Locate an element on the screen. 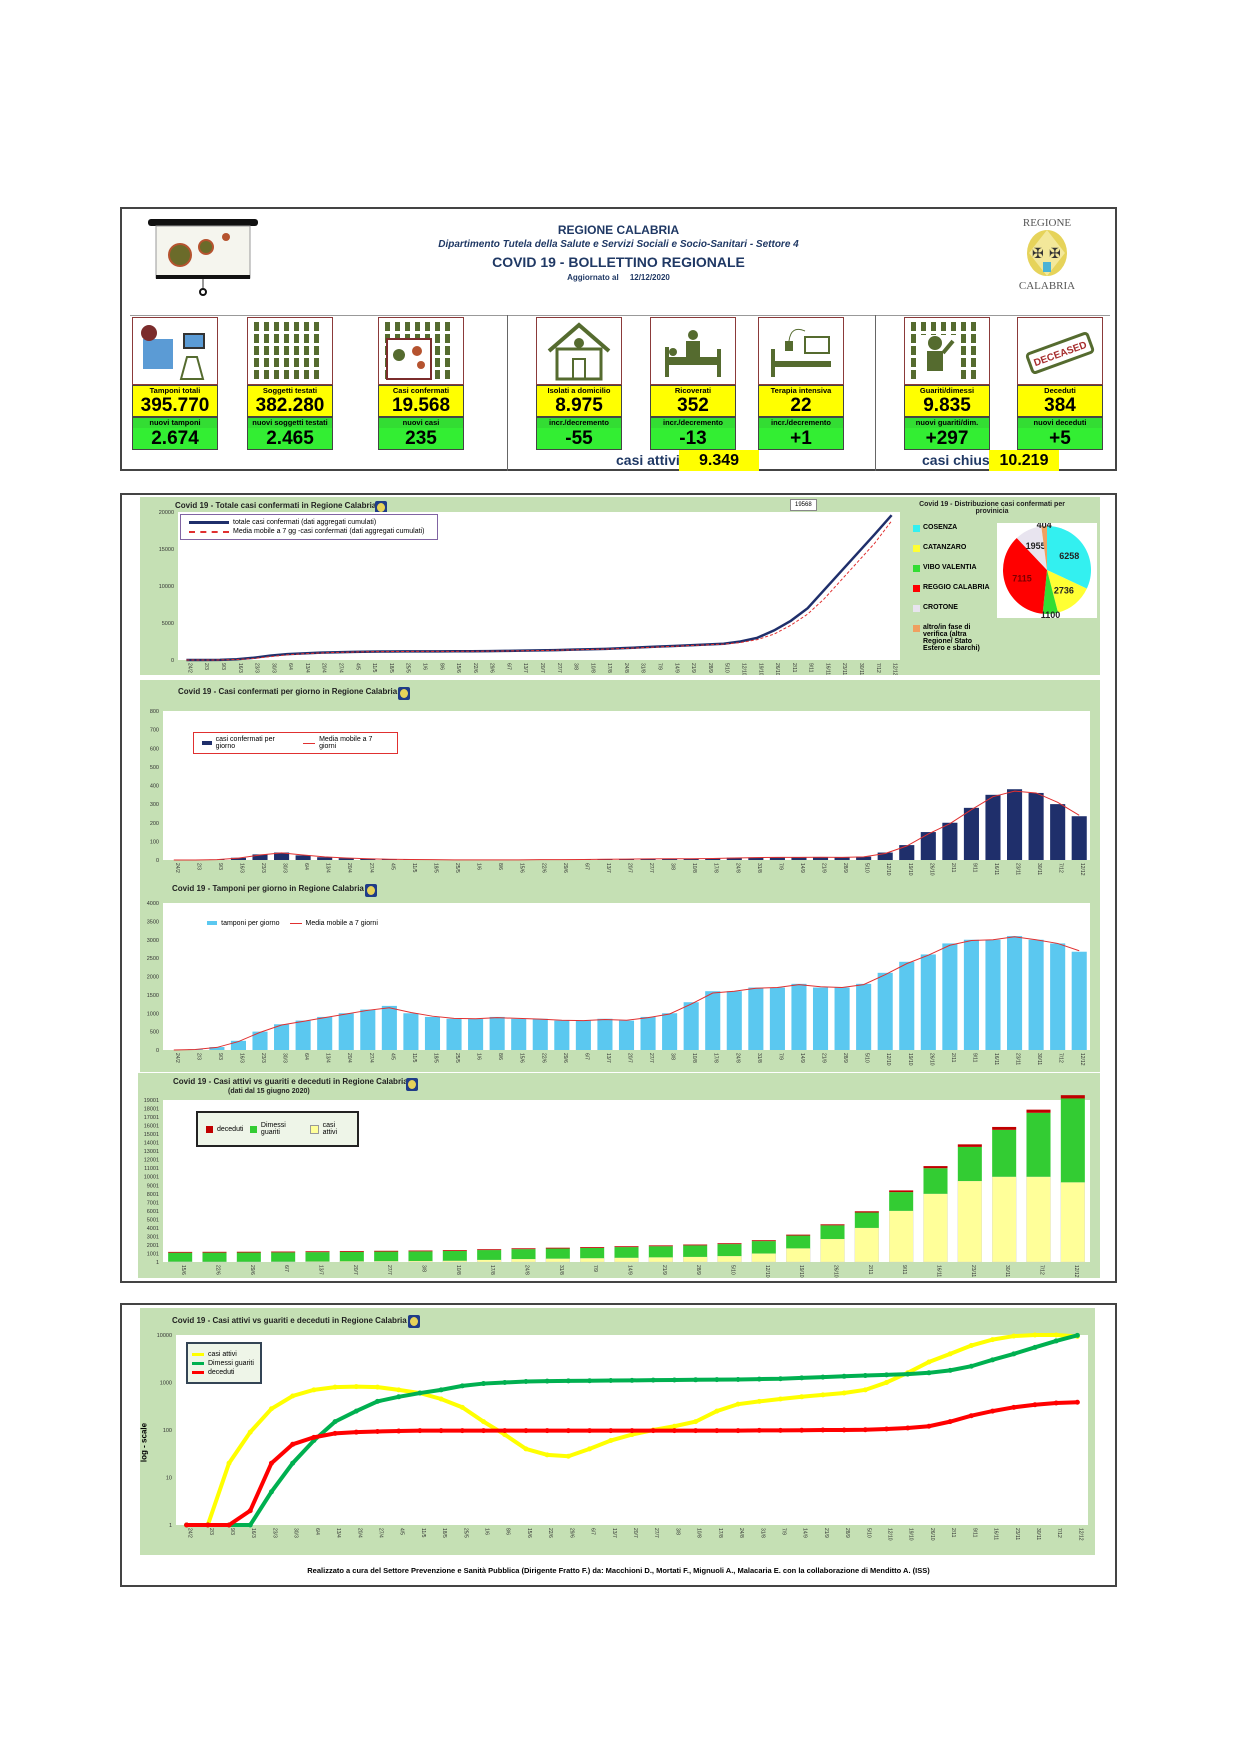 The width and height of the screenshot is (1241, 1755). y-tick-label: 100 is located at coordinates (167, 1431).